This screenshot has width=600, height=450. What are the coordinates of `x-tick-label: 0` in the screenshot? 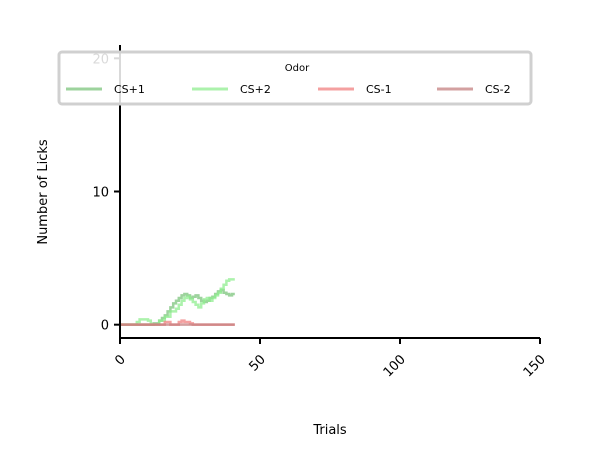 It's located at (120, 360).